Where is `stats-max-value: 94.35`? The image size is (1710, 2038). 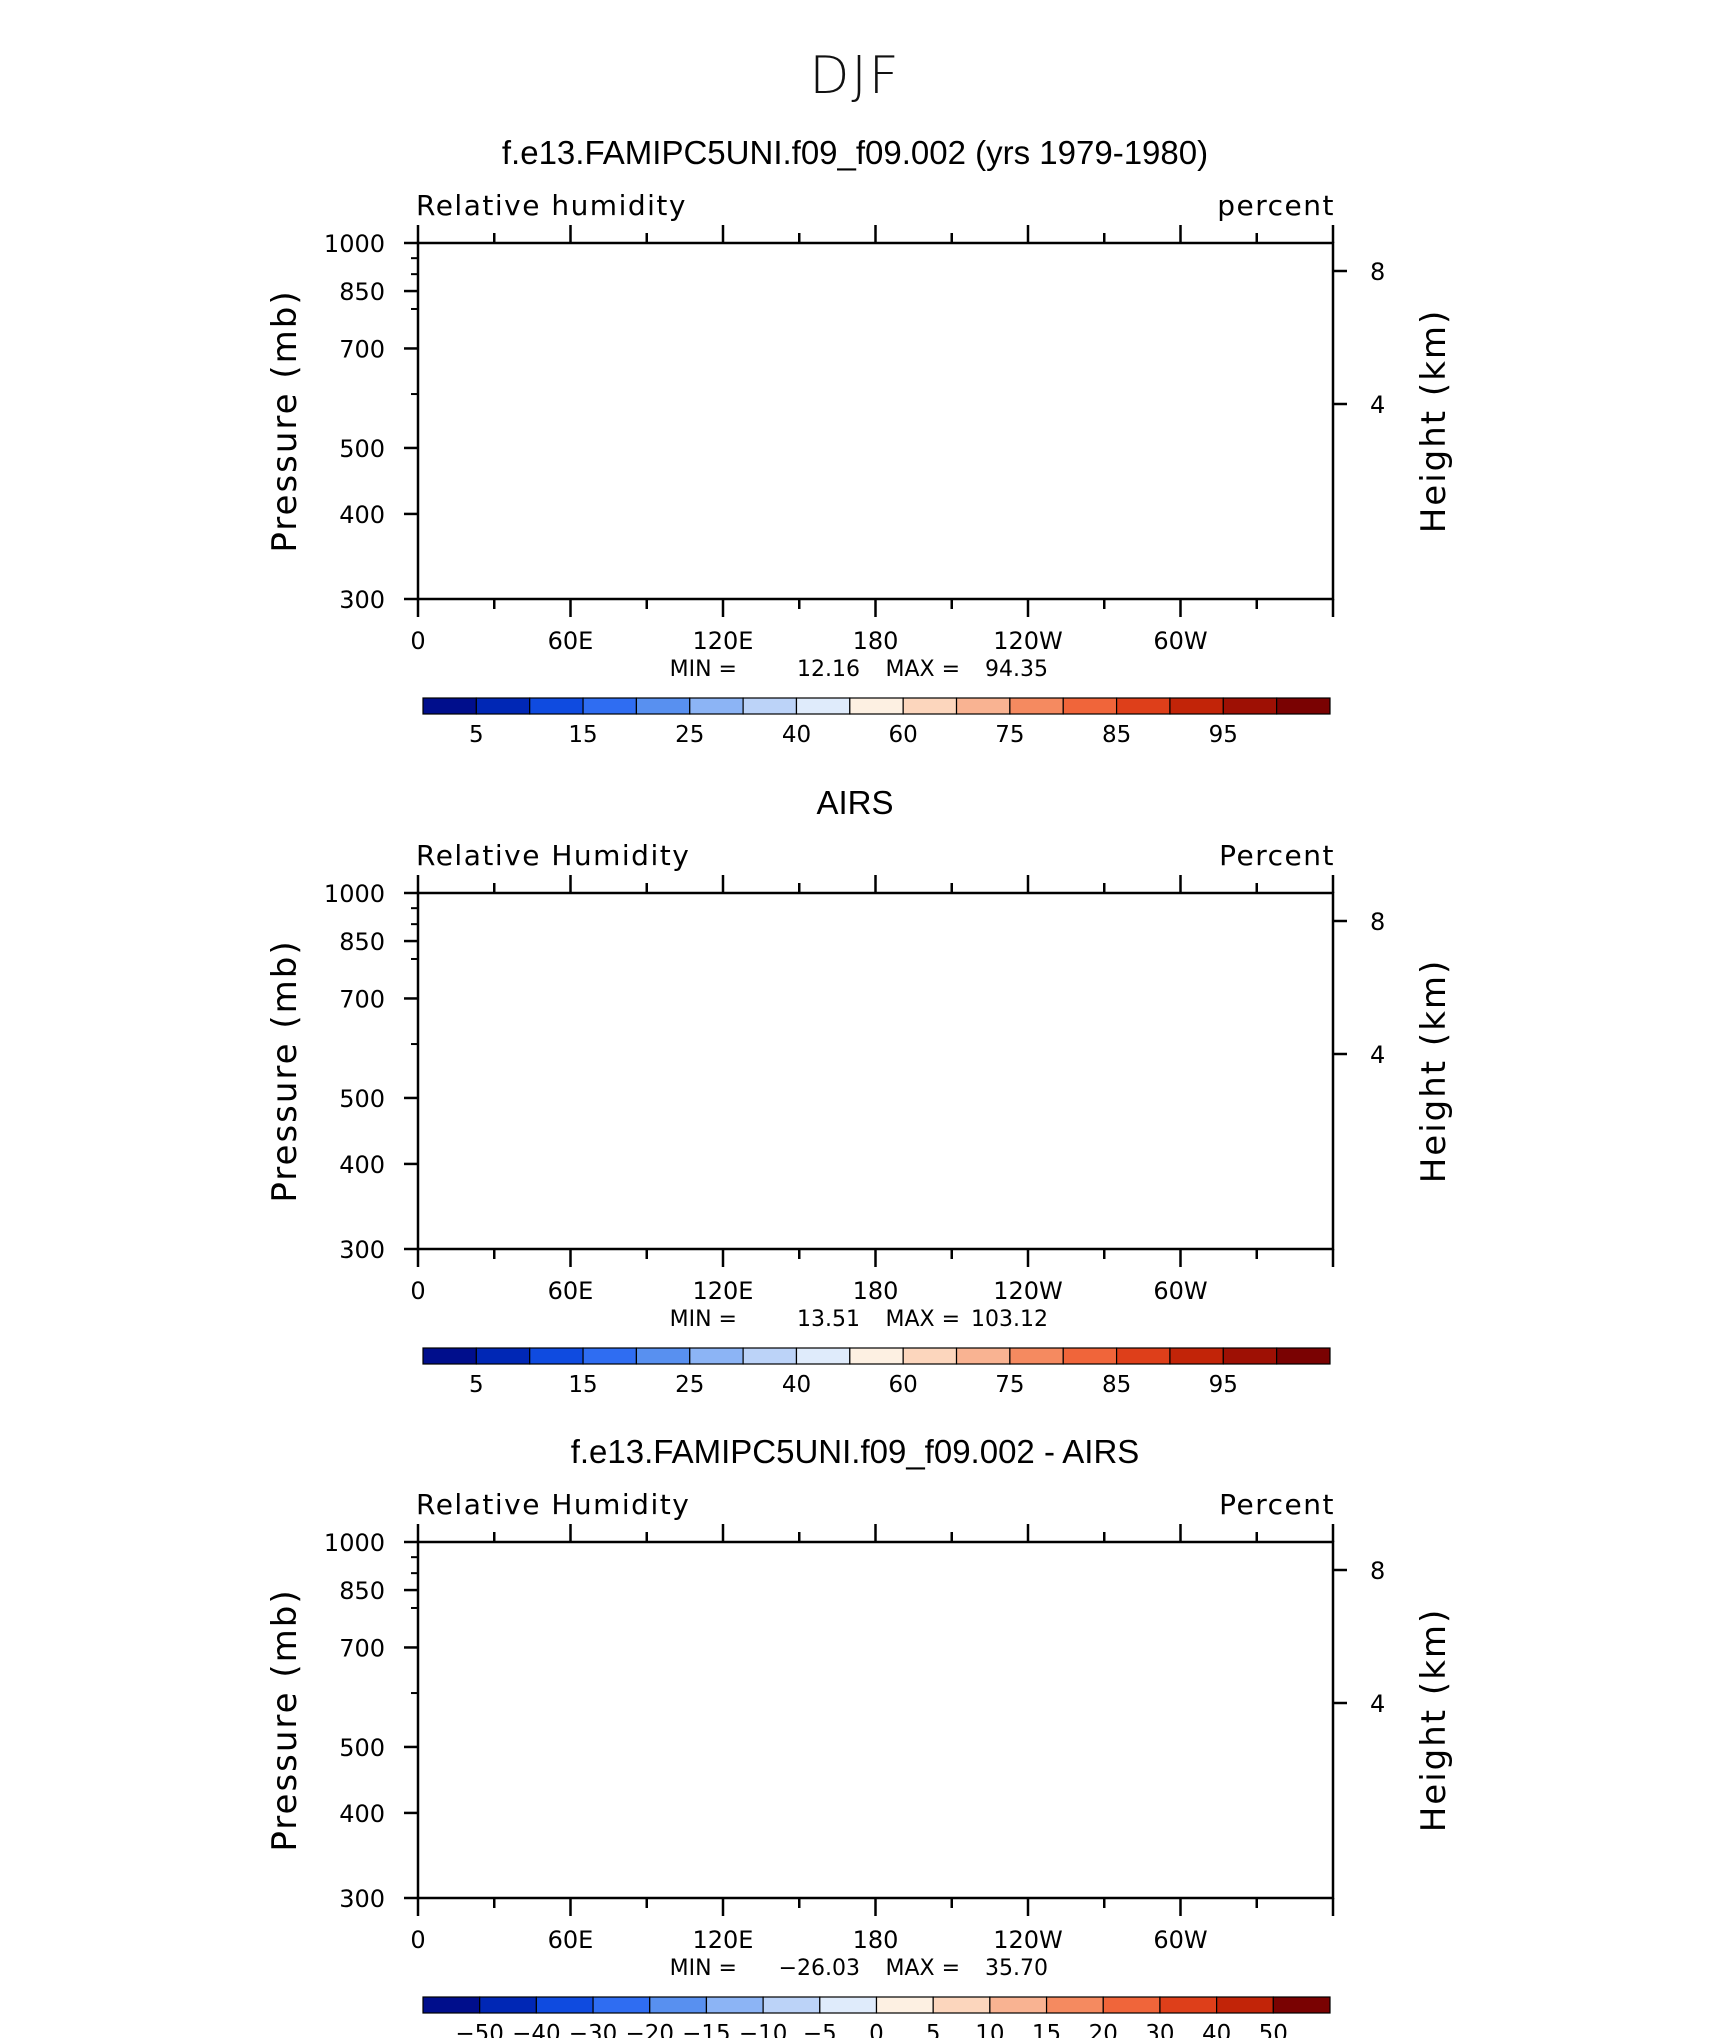
stats-max-value: 94.35 is located at coordinates (1016, 669).